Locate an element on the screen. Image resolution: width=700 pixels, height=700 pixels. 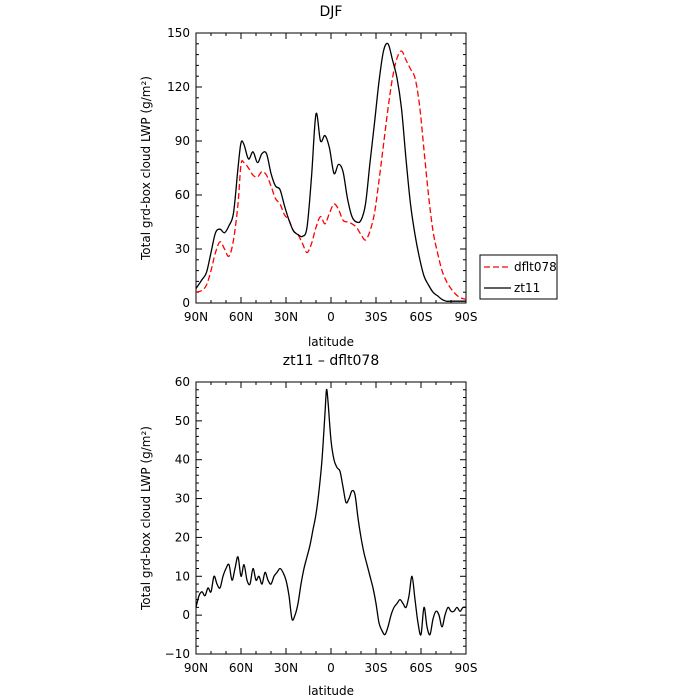
bottom-y-tick-label: 10 is located at coordinates (182, 576).